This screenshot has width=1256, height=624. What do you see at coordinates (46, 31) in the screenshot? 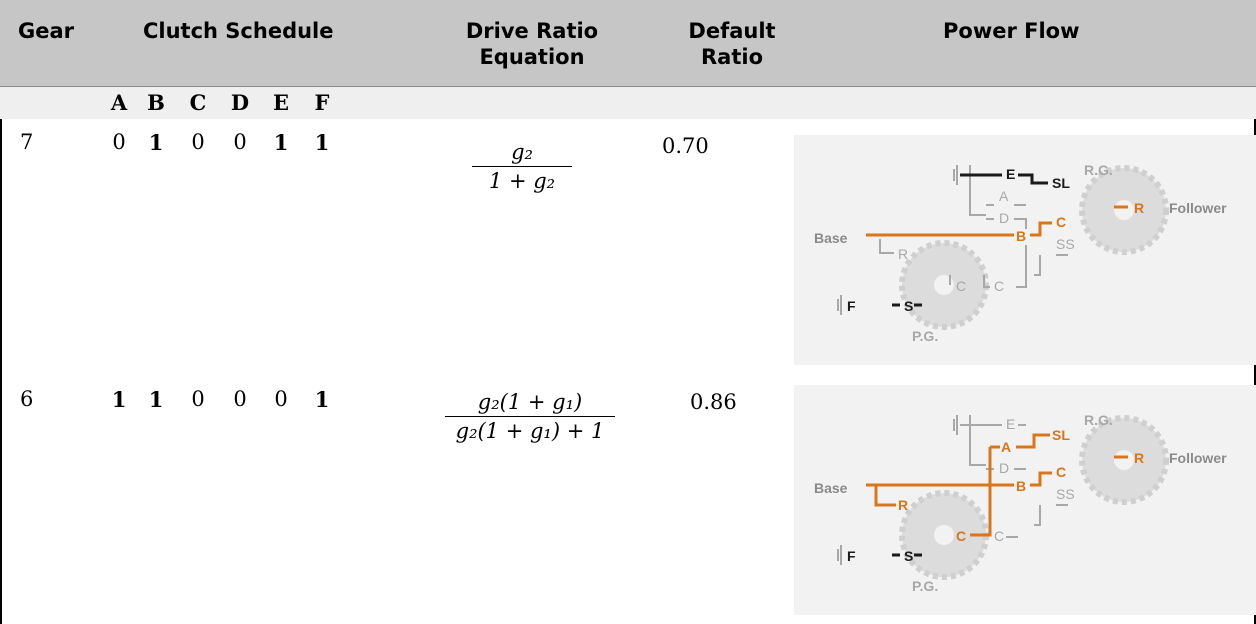
I see `header-gear: Gear` at bounding box center [46, 31].